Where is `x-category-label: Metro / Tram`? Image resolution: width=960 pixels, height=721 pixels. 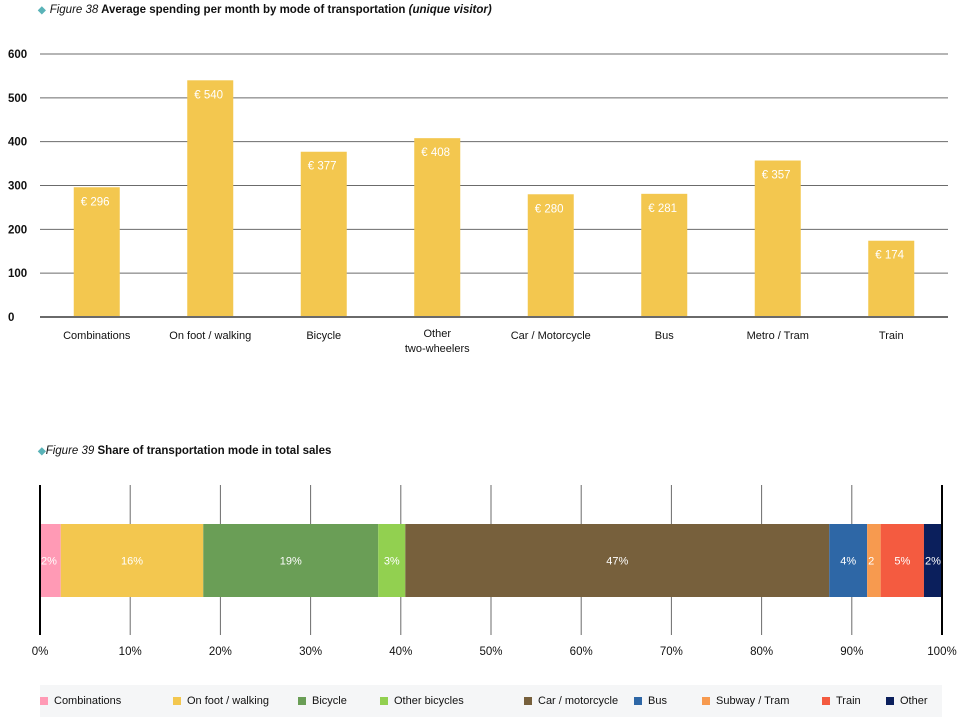 x-category-label: Metro / Tram is located at coordinates (778, 336).